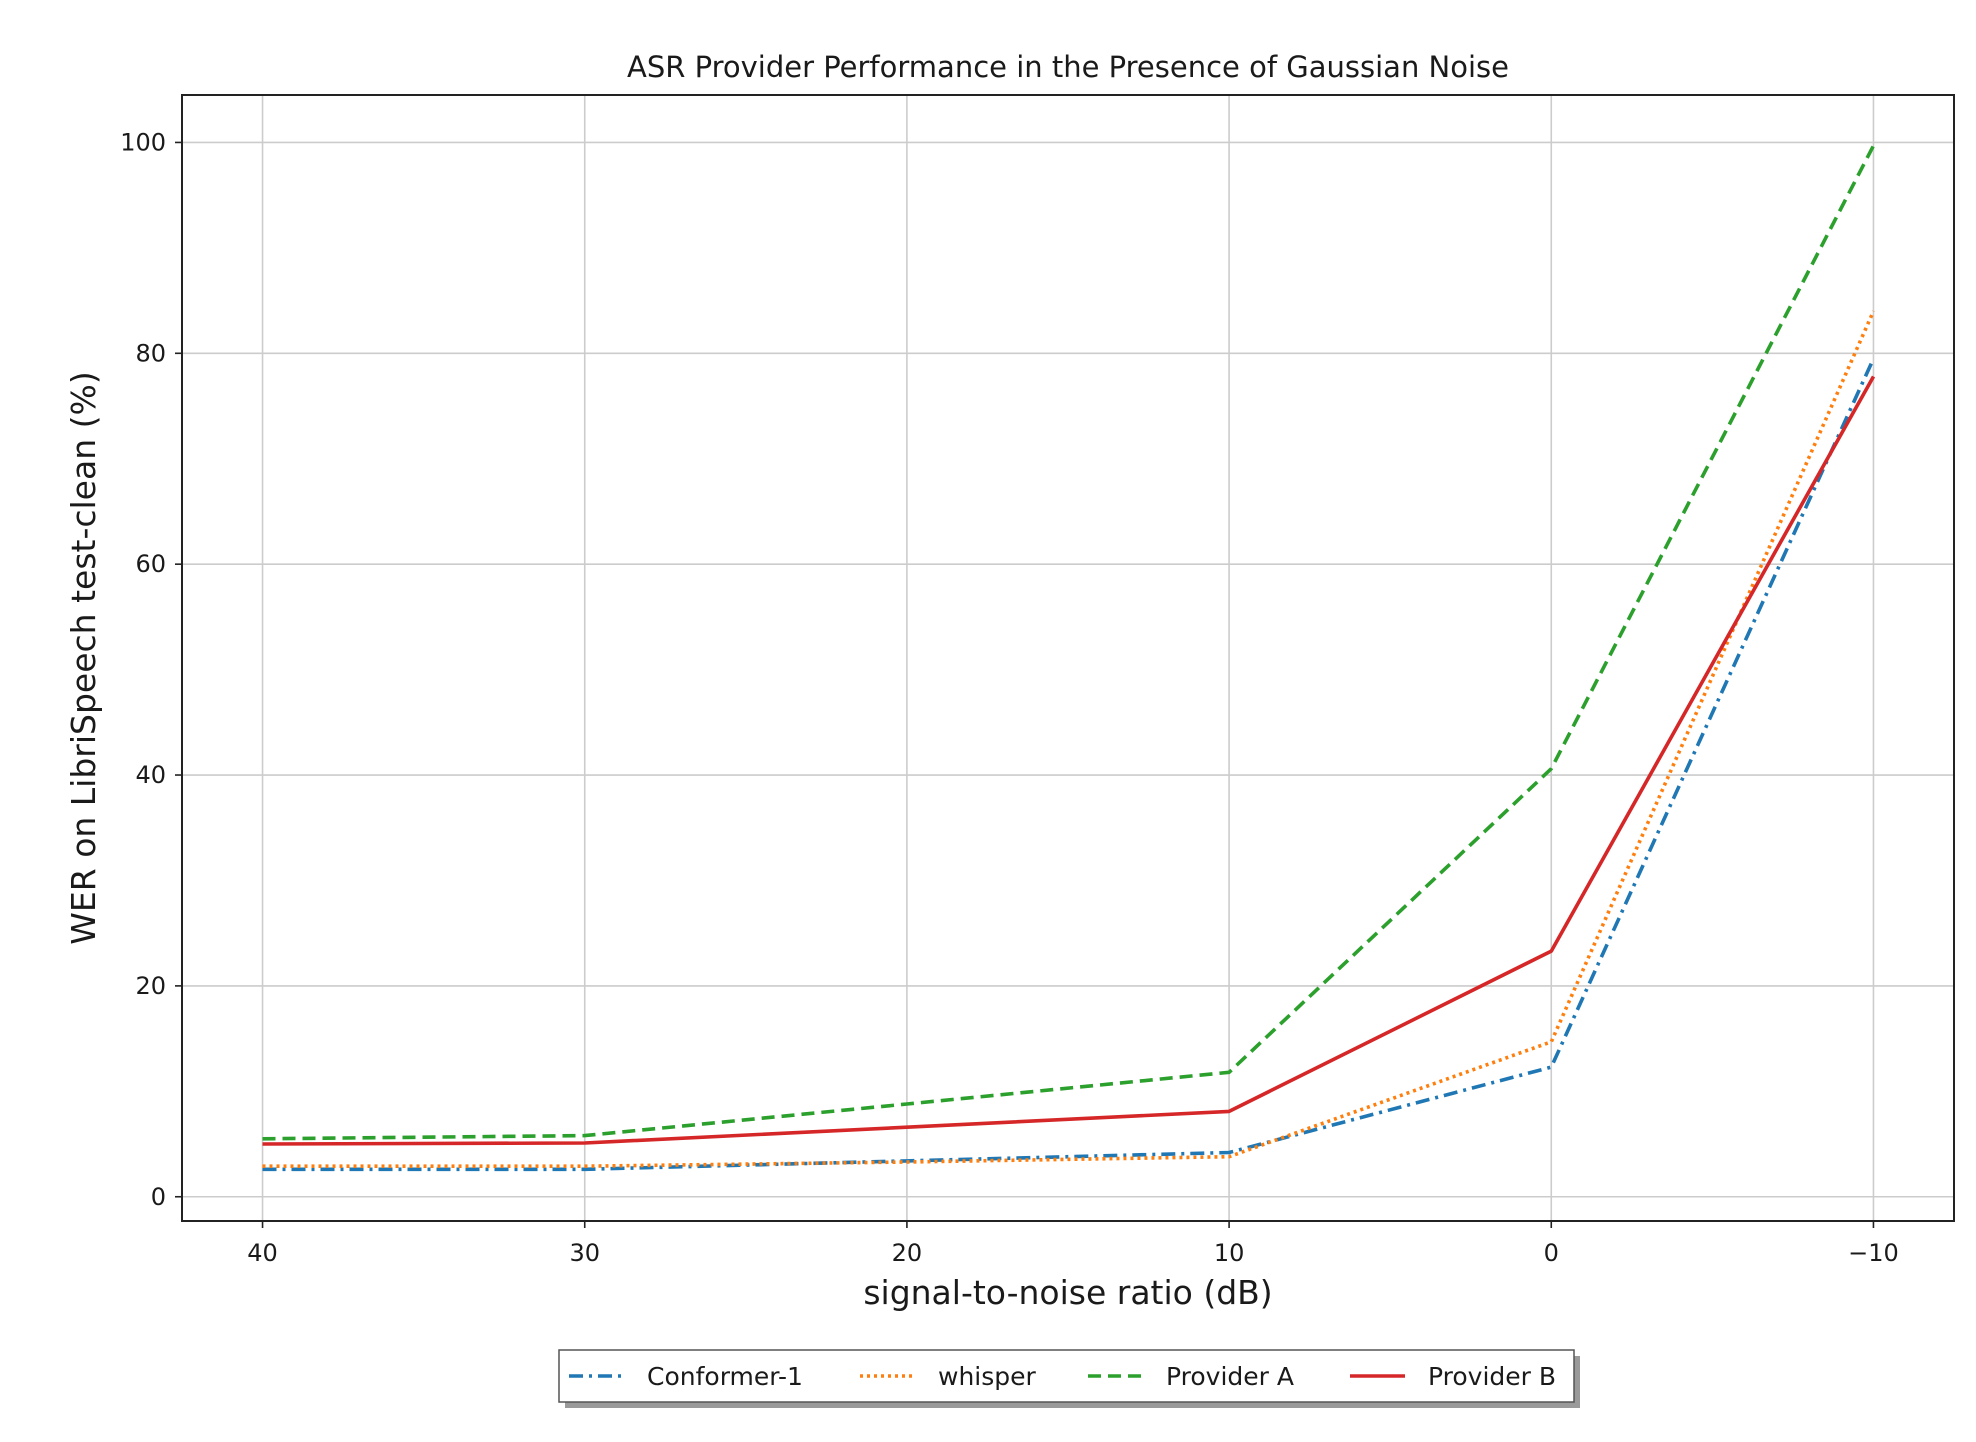  I want to click on x-tick-label: 0, so click(1551, 1253).